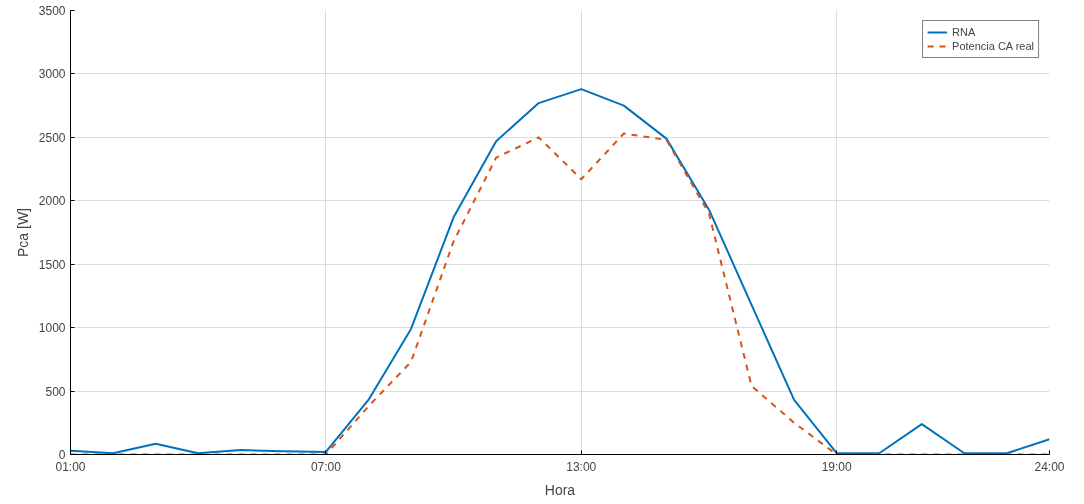  What do you see at coordinates (581, 466) in the screenshot?
I see `x-tick-label: 13:00` at bounding box center [581, 466].